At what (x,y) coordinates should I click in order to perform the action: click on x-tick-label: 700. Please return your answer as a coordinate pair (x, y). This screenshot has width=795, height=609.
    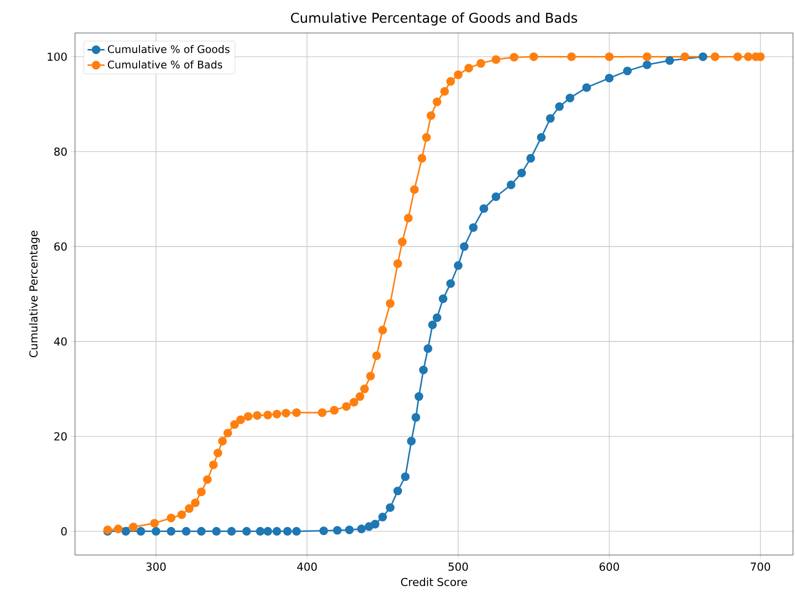
    Looking at the image, I should click on (760, 566).